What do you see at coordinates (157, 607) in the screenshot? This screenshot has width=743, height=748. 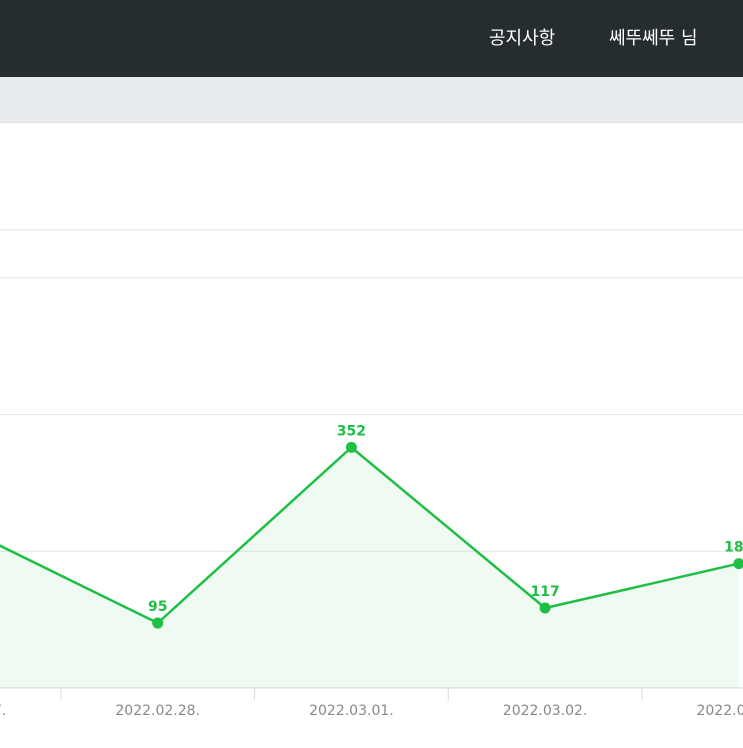 I see `data-label: 95` at bounding box center [157, 607].